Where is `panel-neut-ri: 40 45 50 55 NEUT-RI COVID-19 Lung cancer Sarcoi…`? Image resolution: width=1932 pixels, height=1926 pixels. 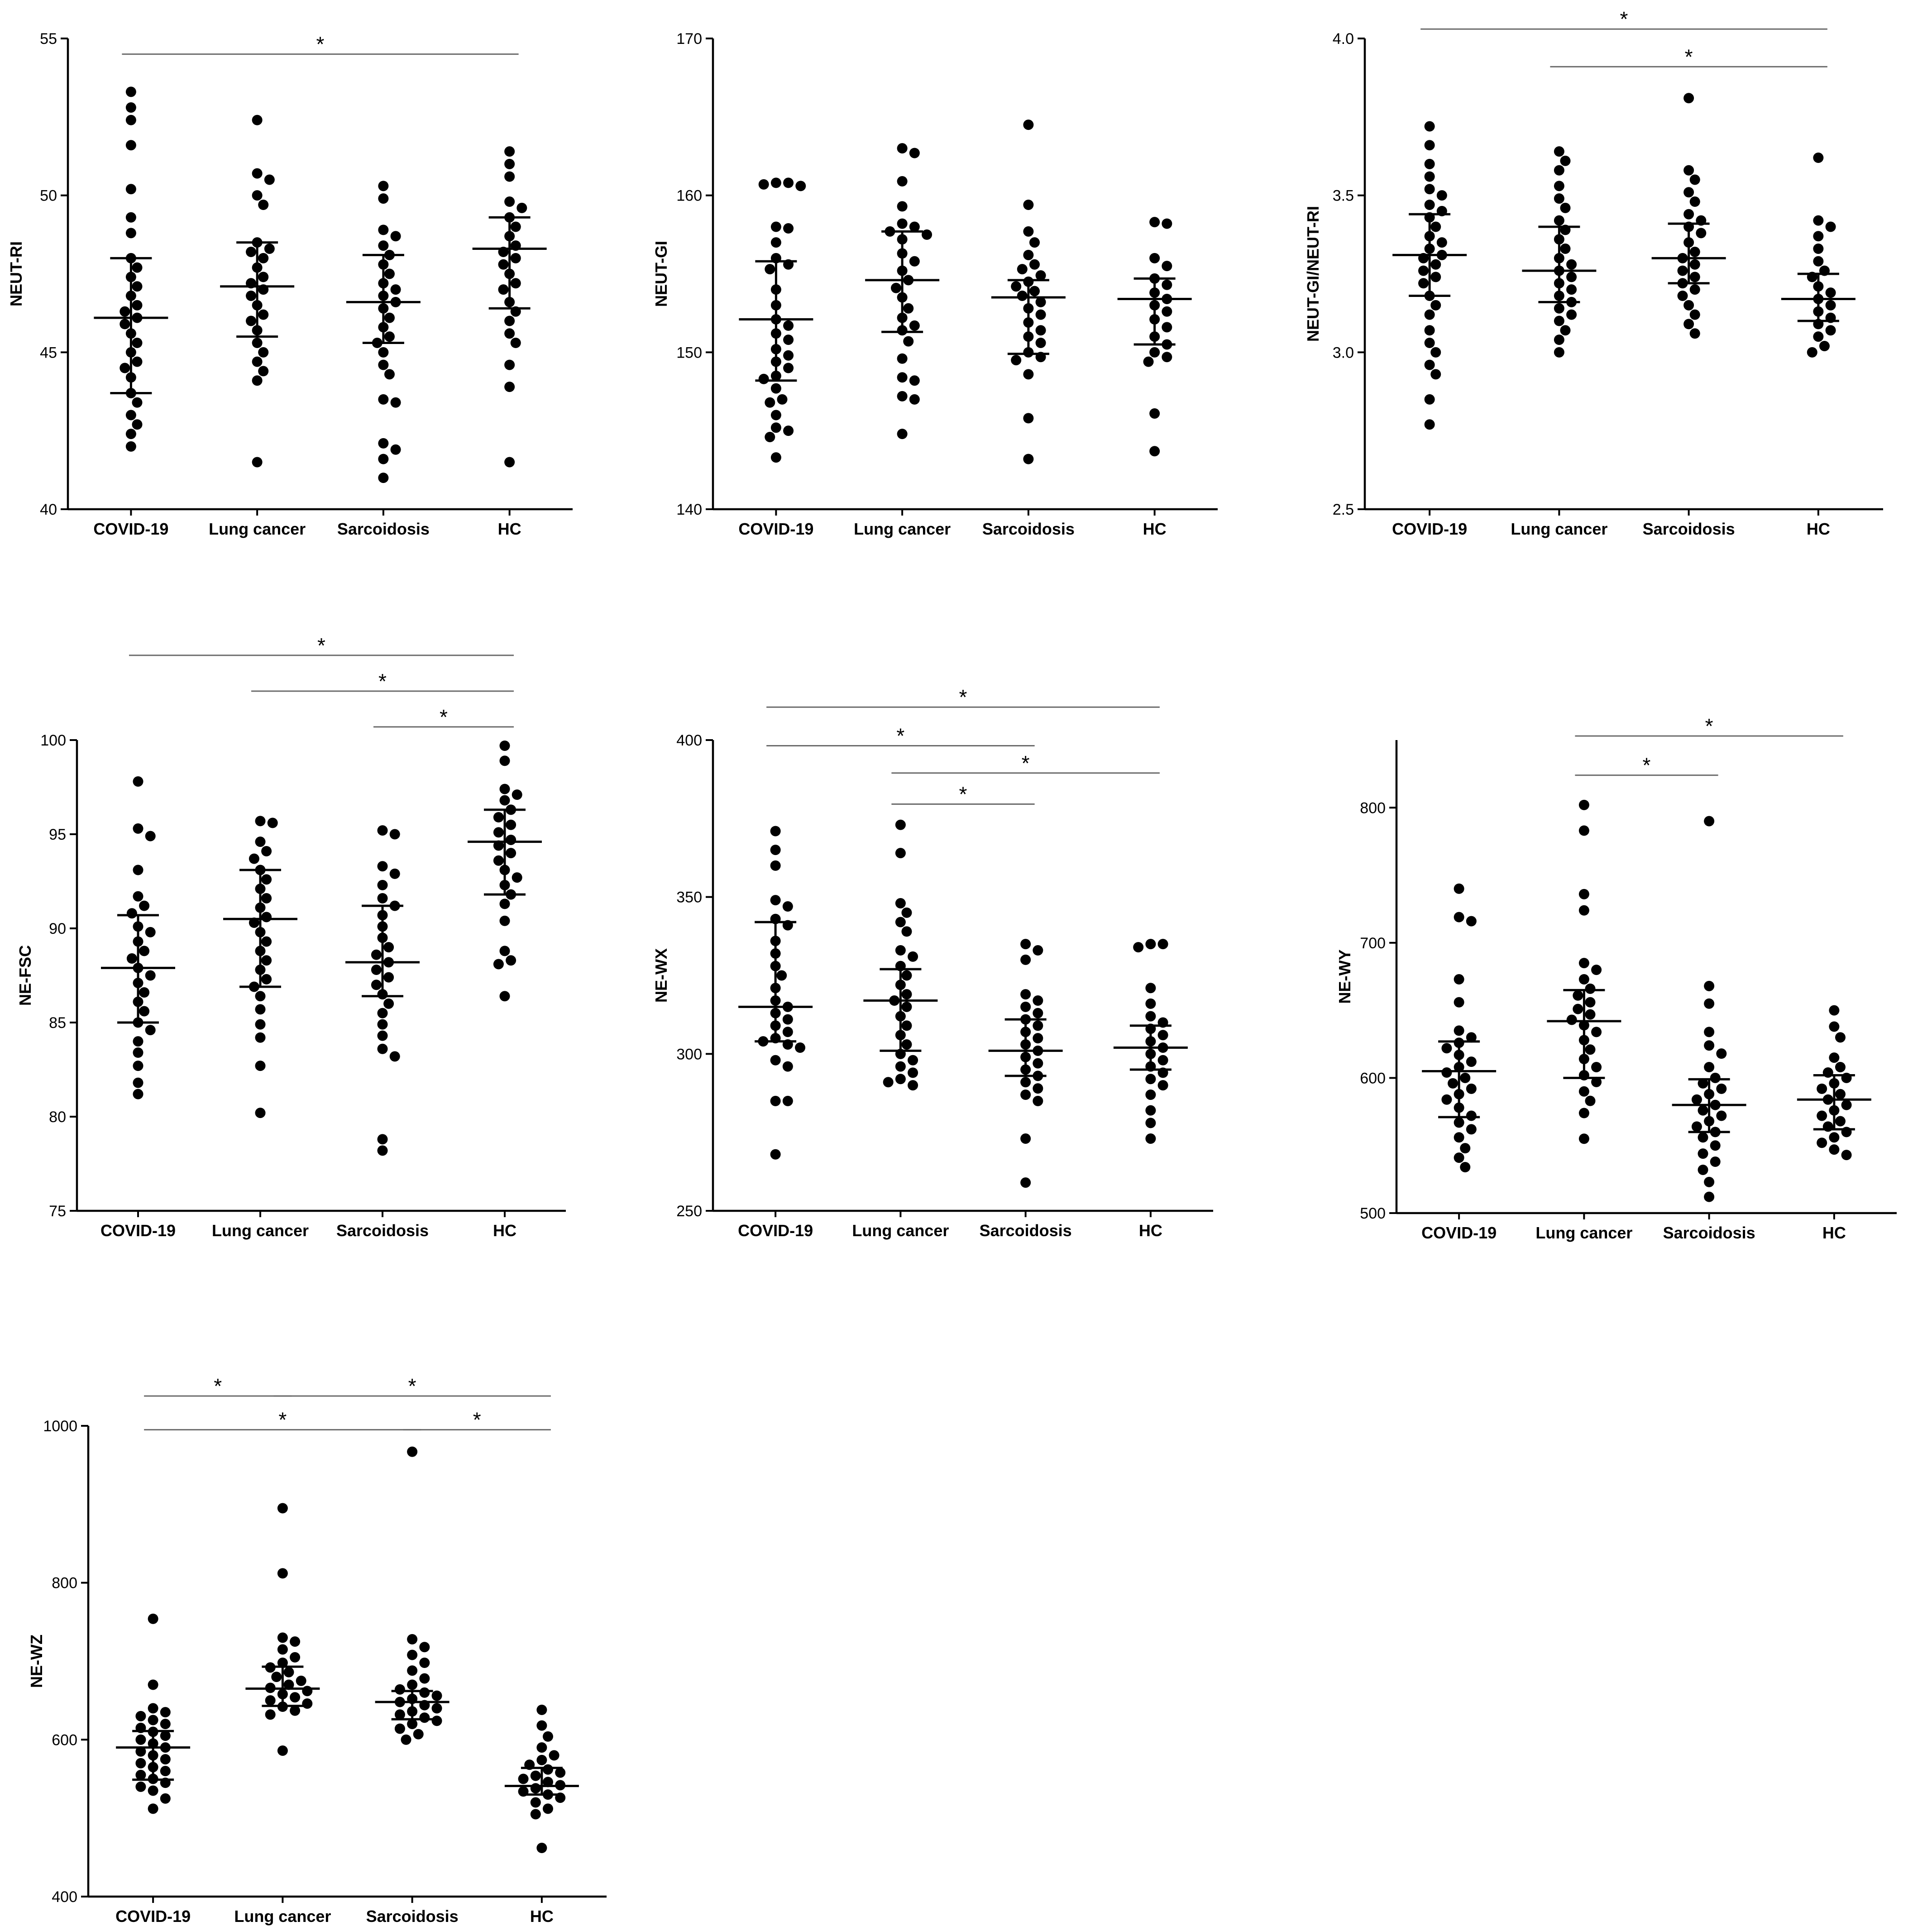
panel-neut-ri: 40 45 50 55 NEUT-RI COVID-19 Lung cancer Sarcoi… is located at coordinates (290, 284).